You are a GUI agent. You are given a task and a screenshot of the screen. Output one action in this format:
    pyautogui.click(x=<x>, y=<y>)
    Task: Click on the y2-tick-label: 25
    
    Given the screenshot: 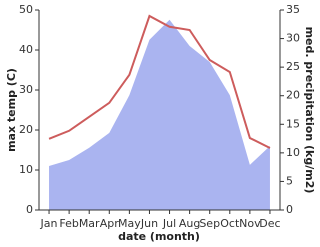 What is the action you would take?
    pyautogui.click(x=293, y=66)
    